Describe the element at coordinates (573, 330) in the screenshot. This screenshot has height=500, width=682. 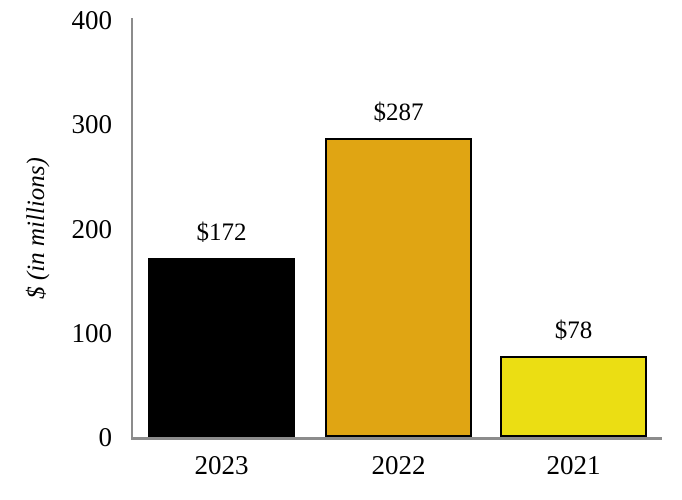
I see `bar-value-label: $78` at that location.